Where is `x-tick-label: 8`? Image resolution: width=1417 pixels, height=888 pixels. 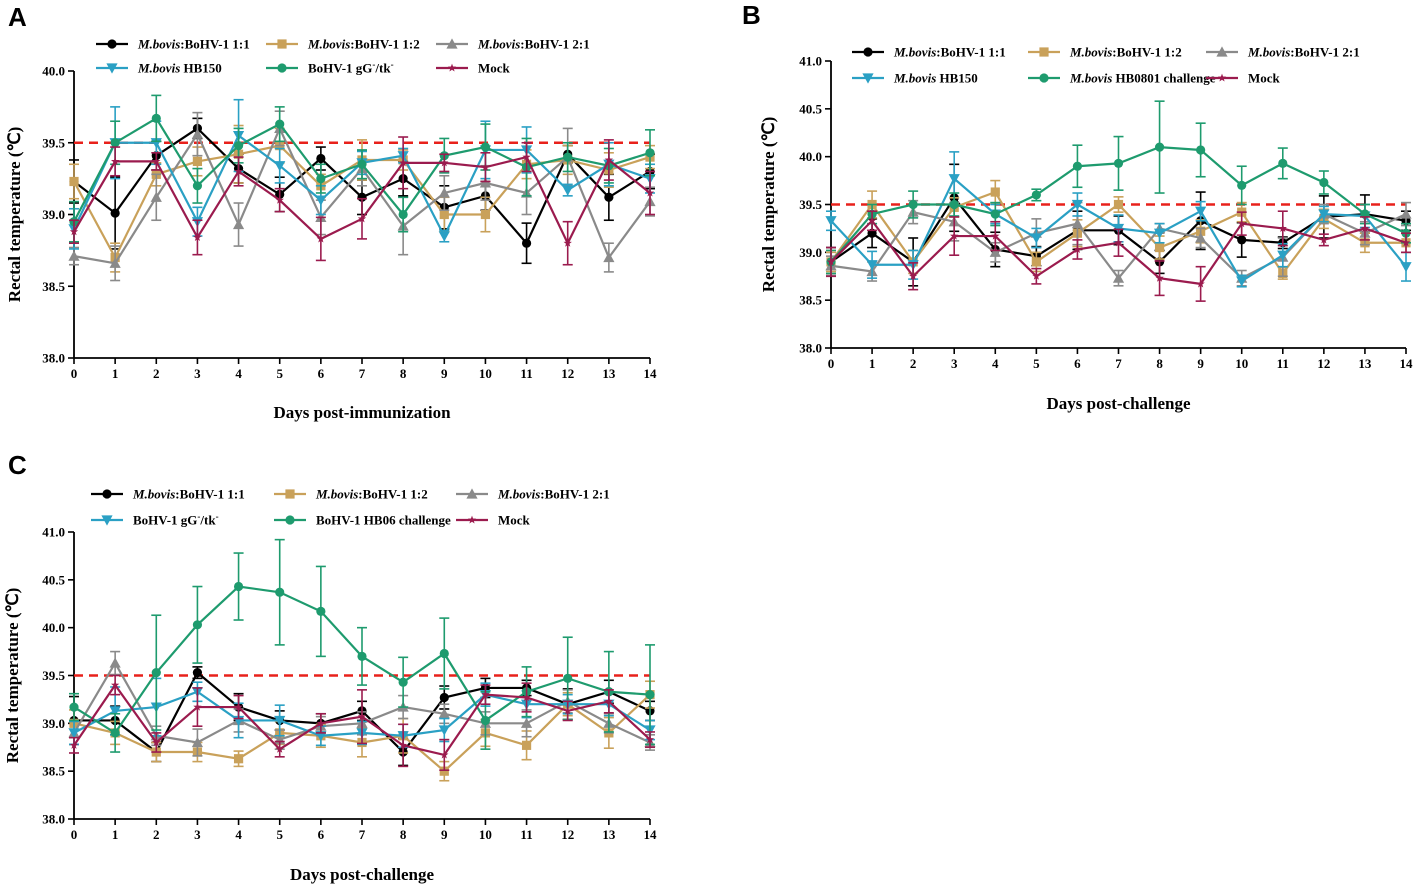 x-tick-label: 8 is located at coordinates (403, 834).